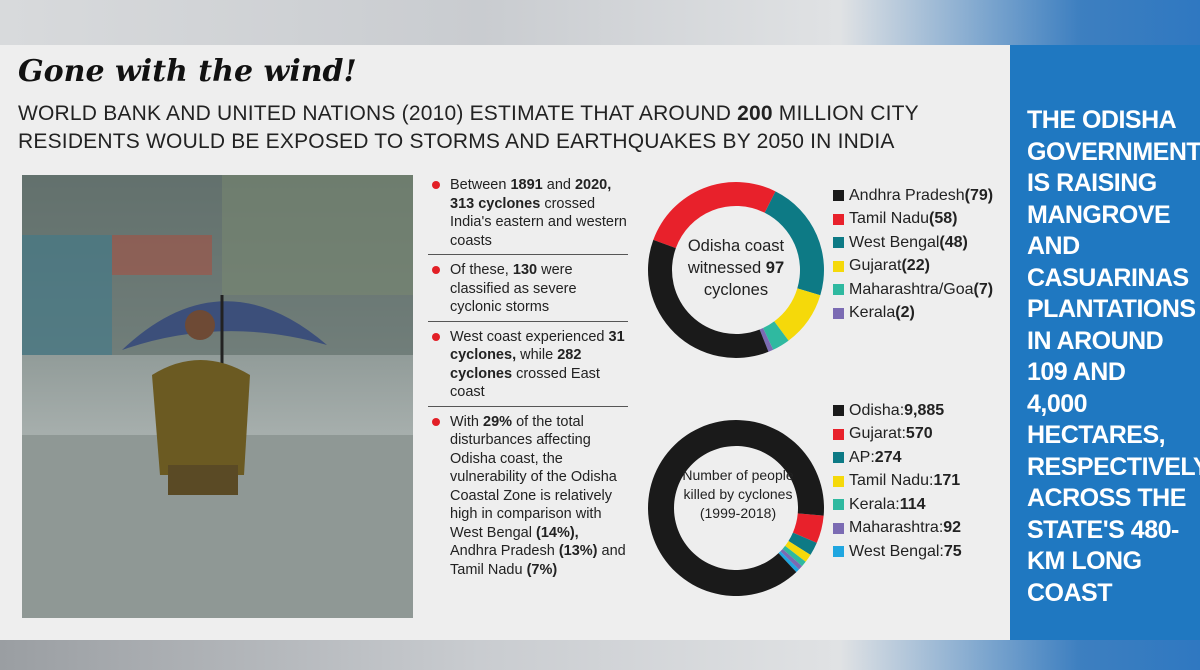  Describe the element at coordinates (915, 266) in the screenshot. I see `legend-value: (22)` at that location.